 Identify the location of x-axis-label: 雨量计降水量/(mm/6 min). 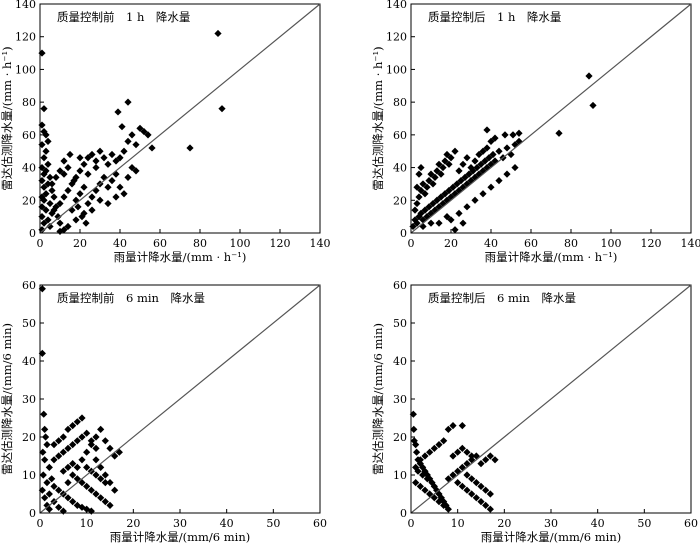
(180, 537).